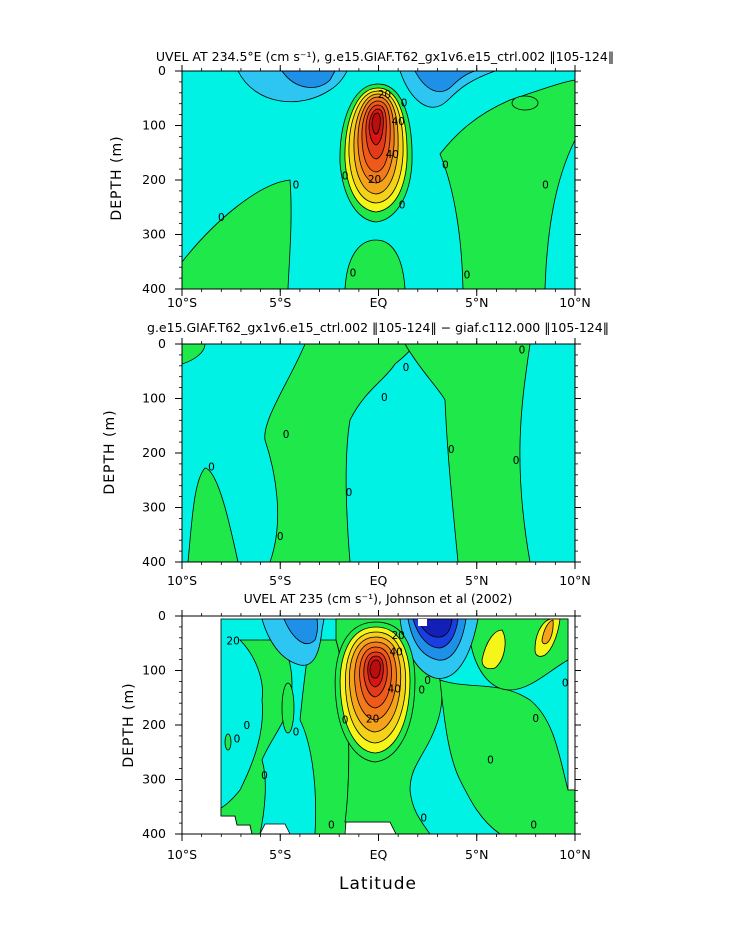 Image resolution: width=733 pixels, height=945 pixels. Describe the element at coordinates (383, 185) in the screenshot. I see `panel-1-contour-labels: 20 40 40 20 0 0 0 0 0 0 0 0 0` at that location.